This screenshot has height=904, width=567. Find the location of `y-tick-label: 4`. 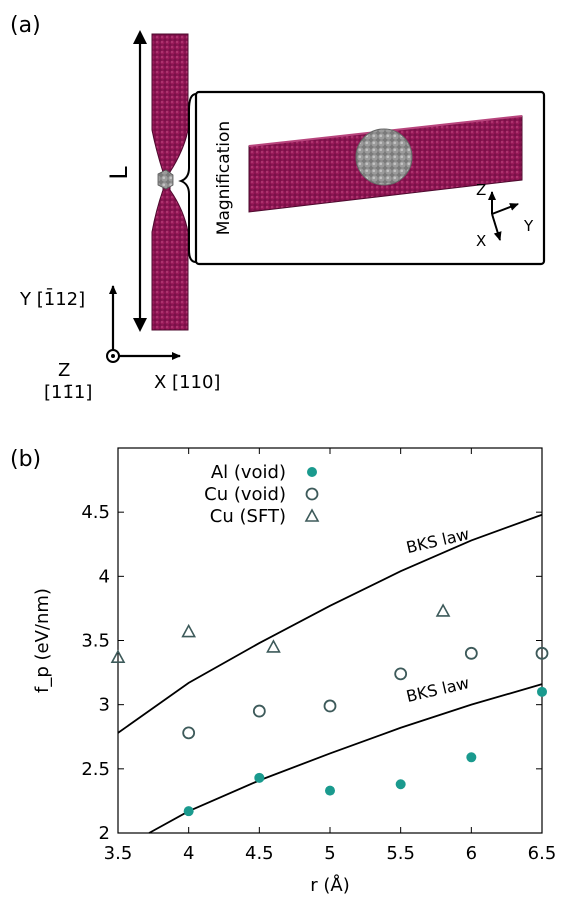

y-tick-label: 4 is located at coordinates (104, 576).